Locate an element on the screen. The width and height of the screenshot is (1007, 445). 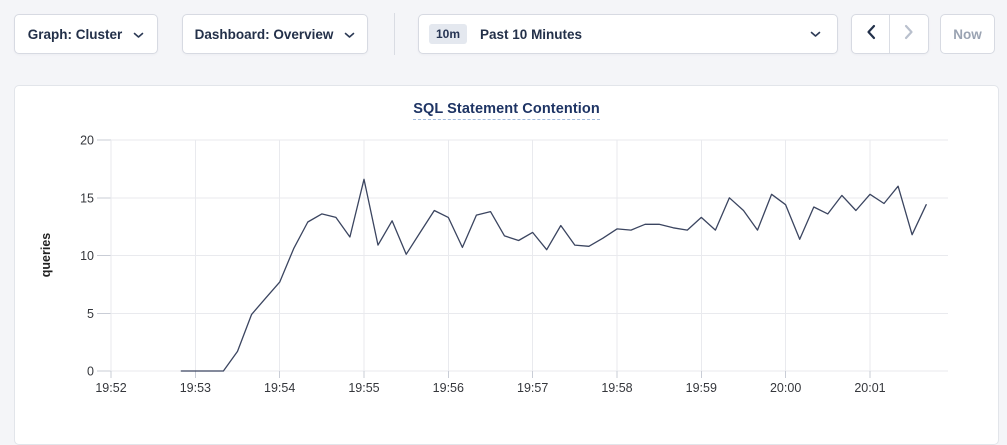
x-tick-label: 20:00 is located at coordinates (785, 388).